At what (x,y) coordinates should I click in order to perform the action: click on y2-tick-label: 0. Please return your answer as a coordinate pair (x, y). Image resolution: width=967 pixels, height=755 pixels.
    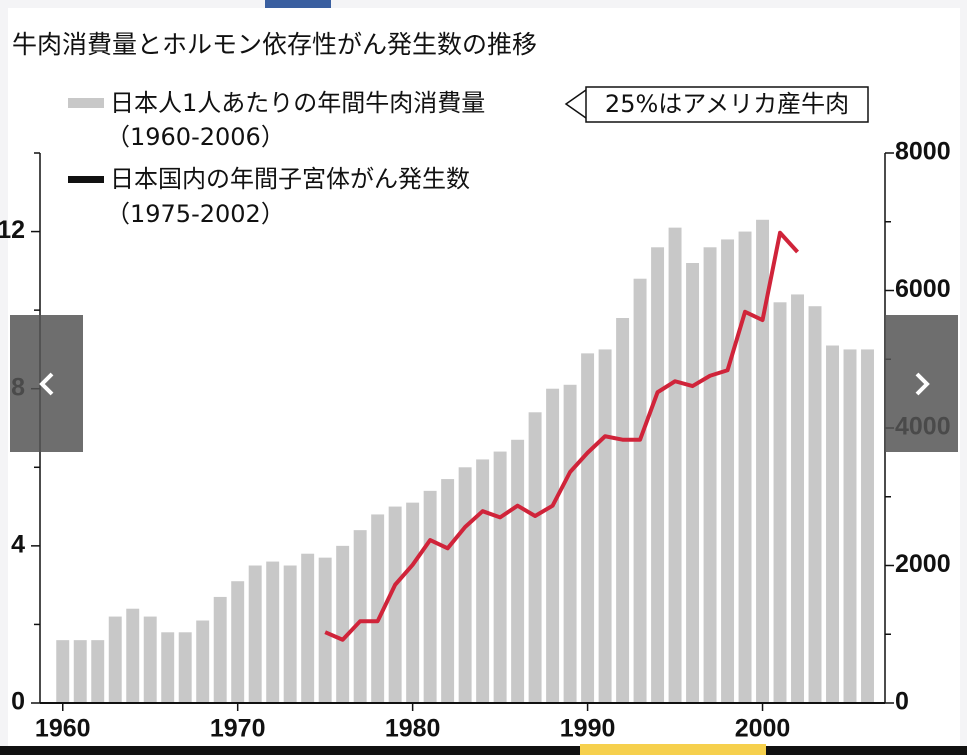
    Looking at the image, I should click on (902, 702).